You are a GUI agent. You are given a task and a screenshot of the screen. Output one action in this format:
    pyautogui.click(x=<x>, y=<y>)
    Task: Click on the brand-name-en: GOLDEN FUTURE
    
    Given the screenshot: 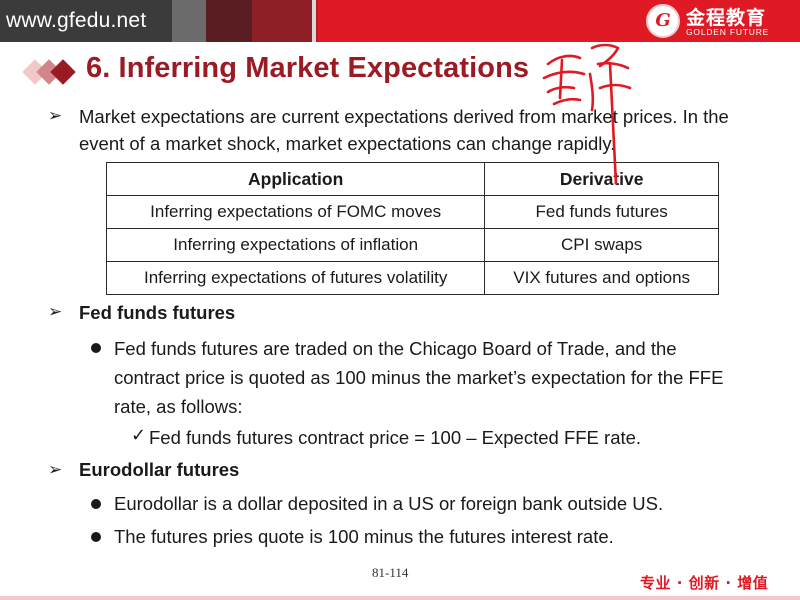 What is the action you would take?
    pyautogui.click(x=728, y=32)
    